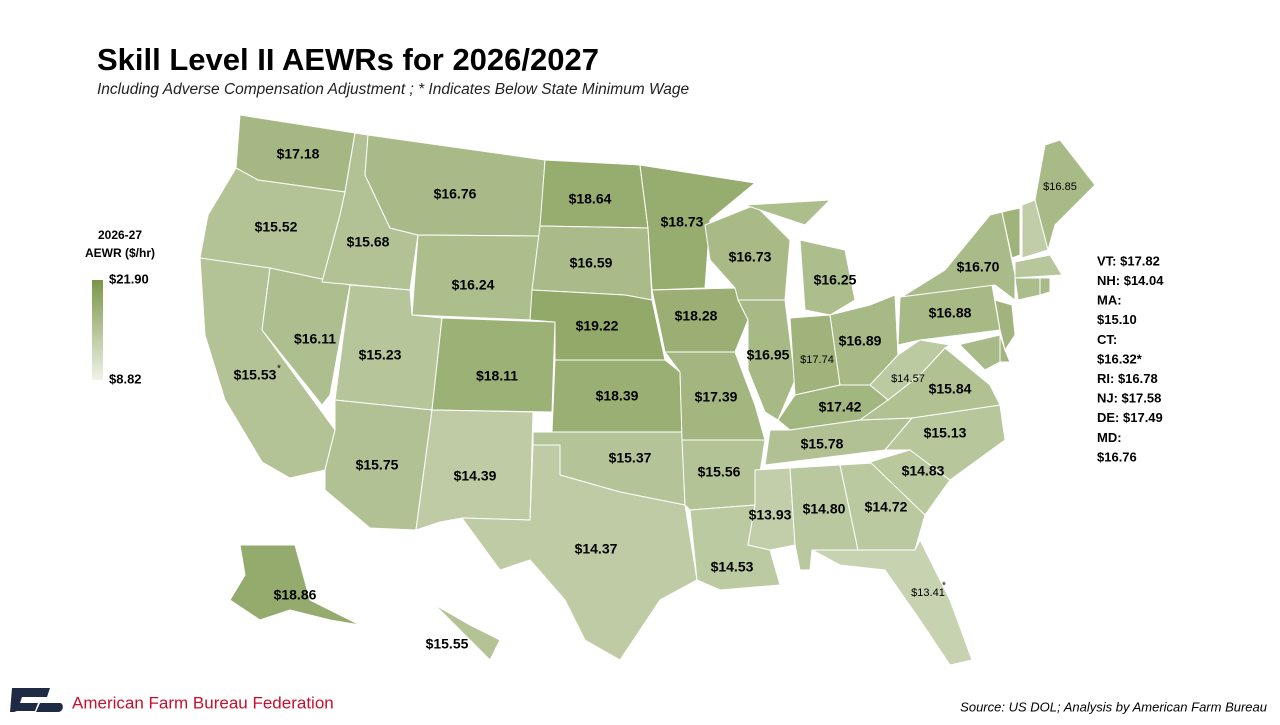 This screenshot has height=725, width=1280. What do you see at coordinates (276, 227) in the screenshot?
I see `state-label: $15.52` at bounding box center [276, 227].